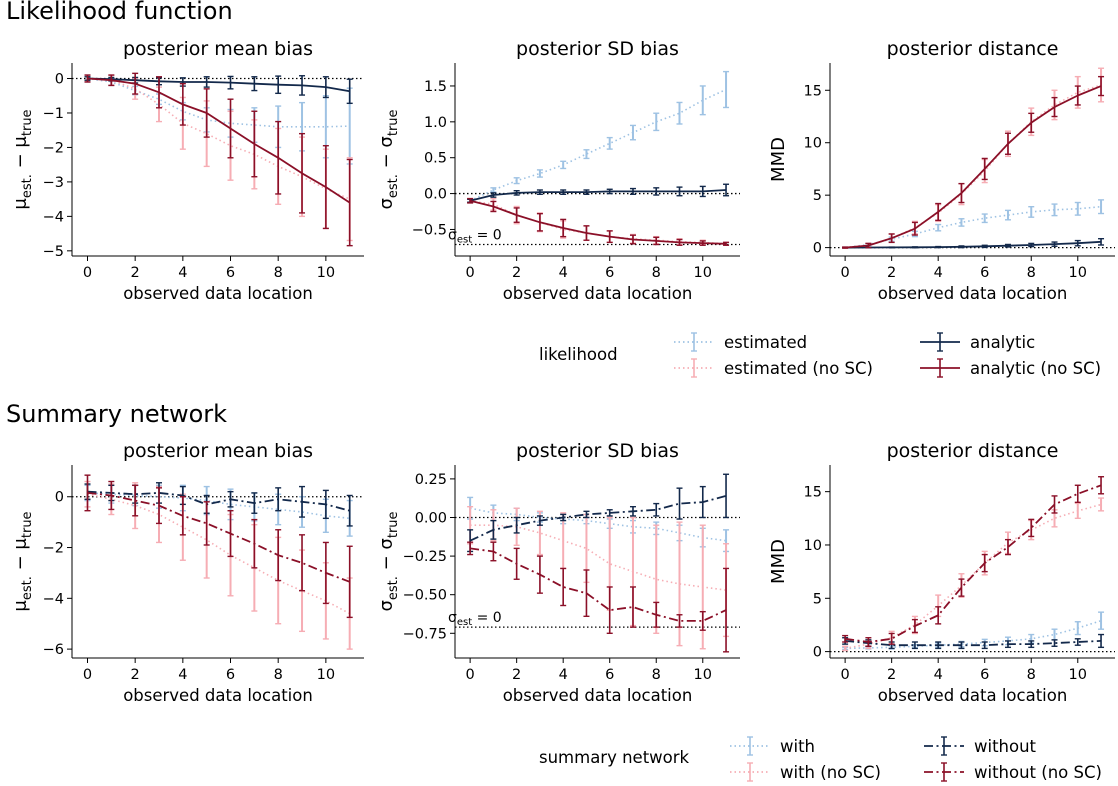 The height and width of the screenshot is (786, 1118). I want to click on y-tick-label: 0.5, so click(435, 159).